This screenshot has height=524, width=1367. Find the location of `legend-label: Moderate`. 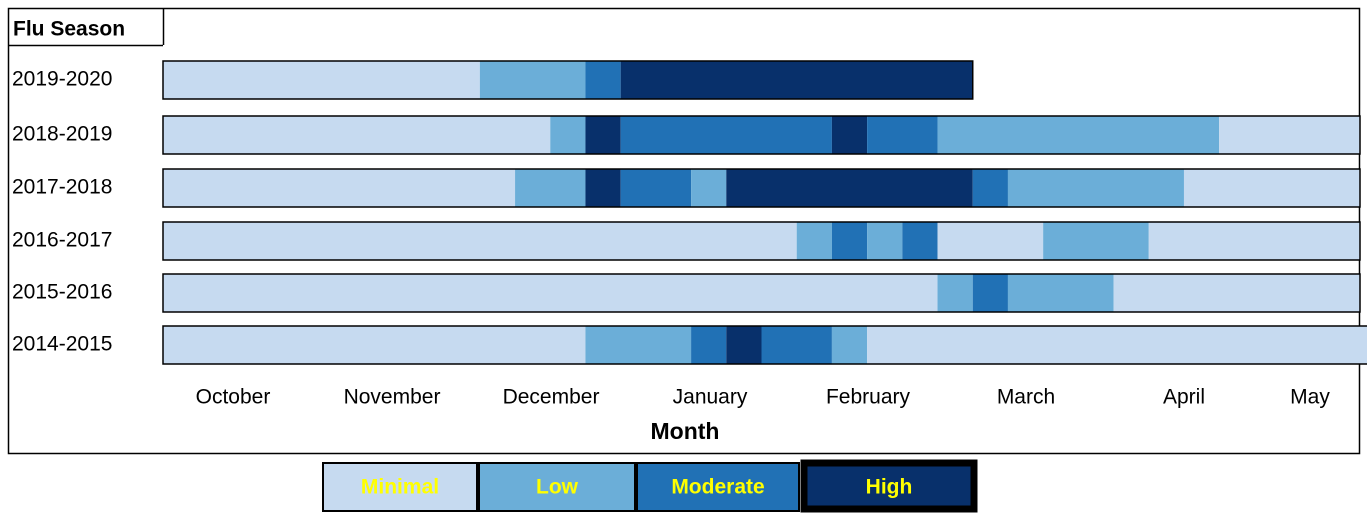

legend-label: Moderate is located at coordinates (717, 487).